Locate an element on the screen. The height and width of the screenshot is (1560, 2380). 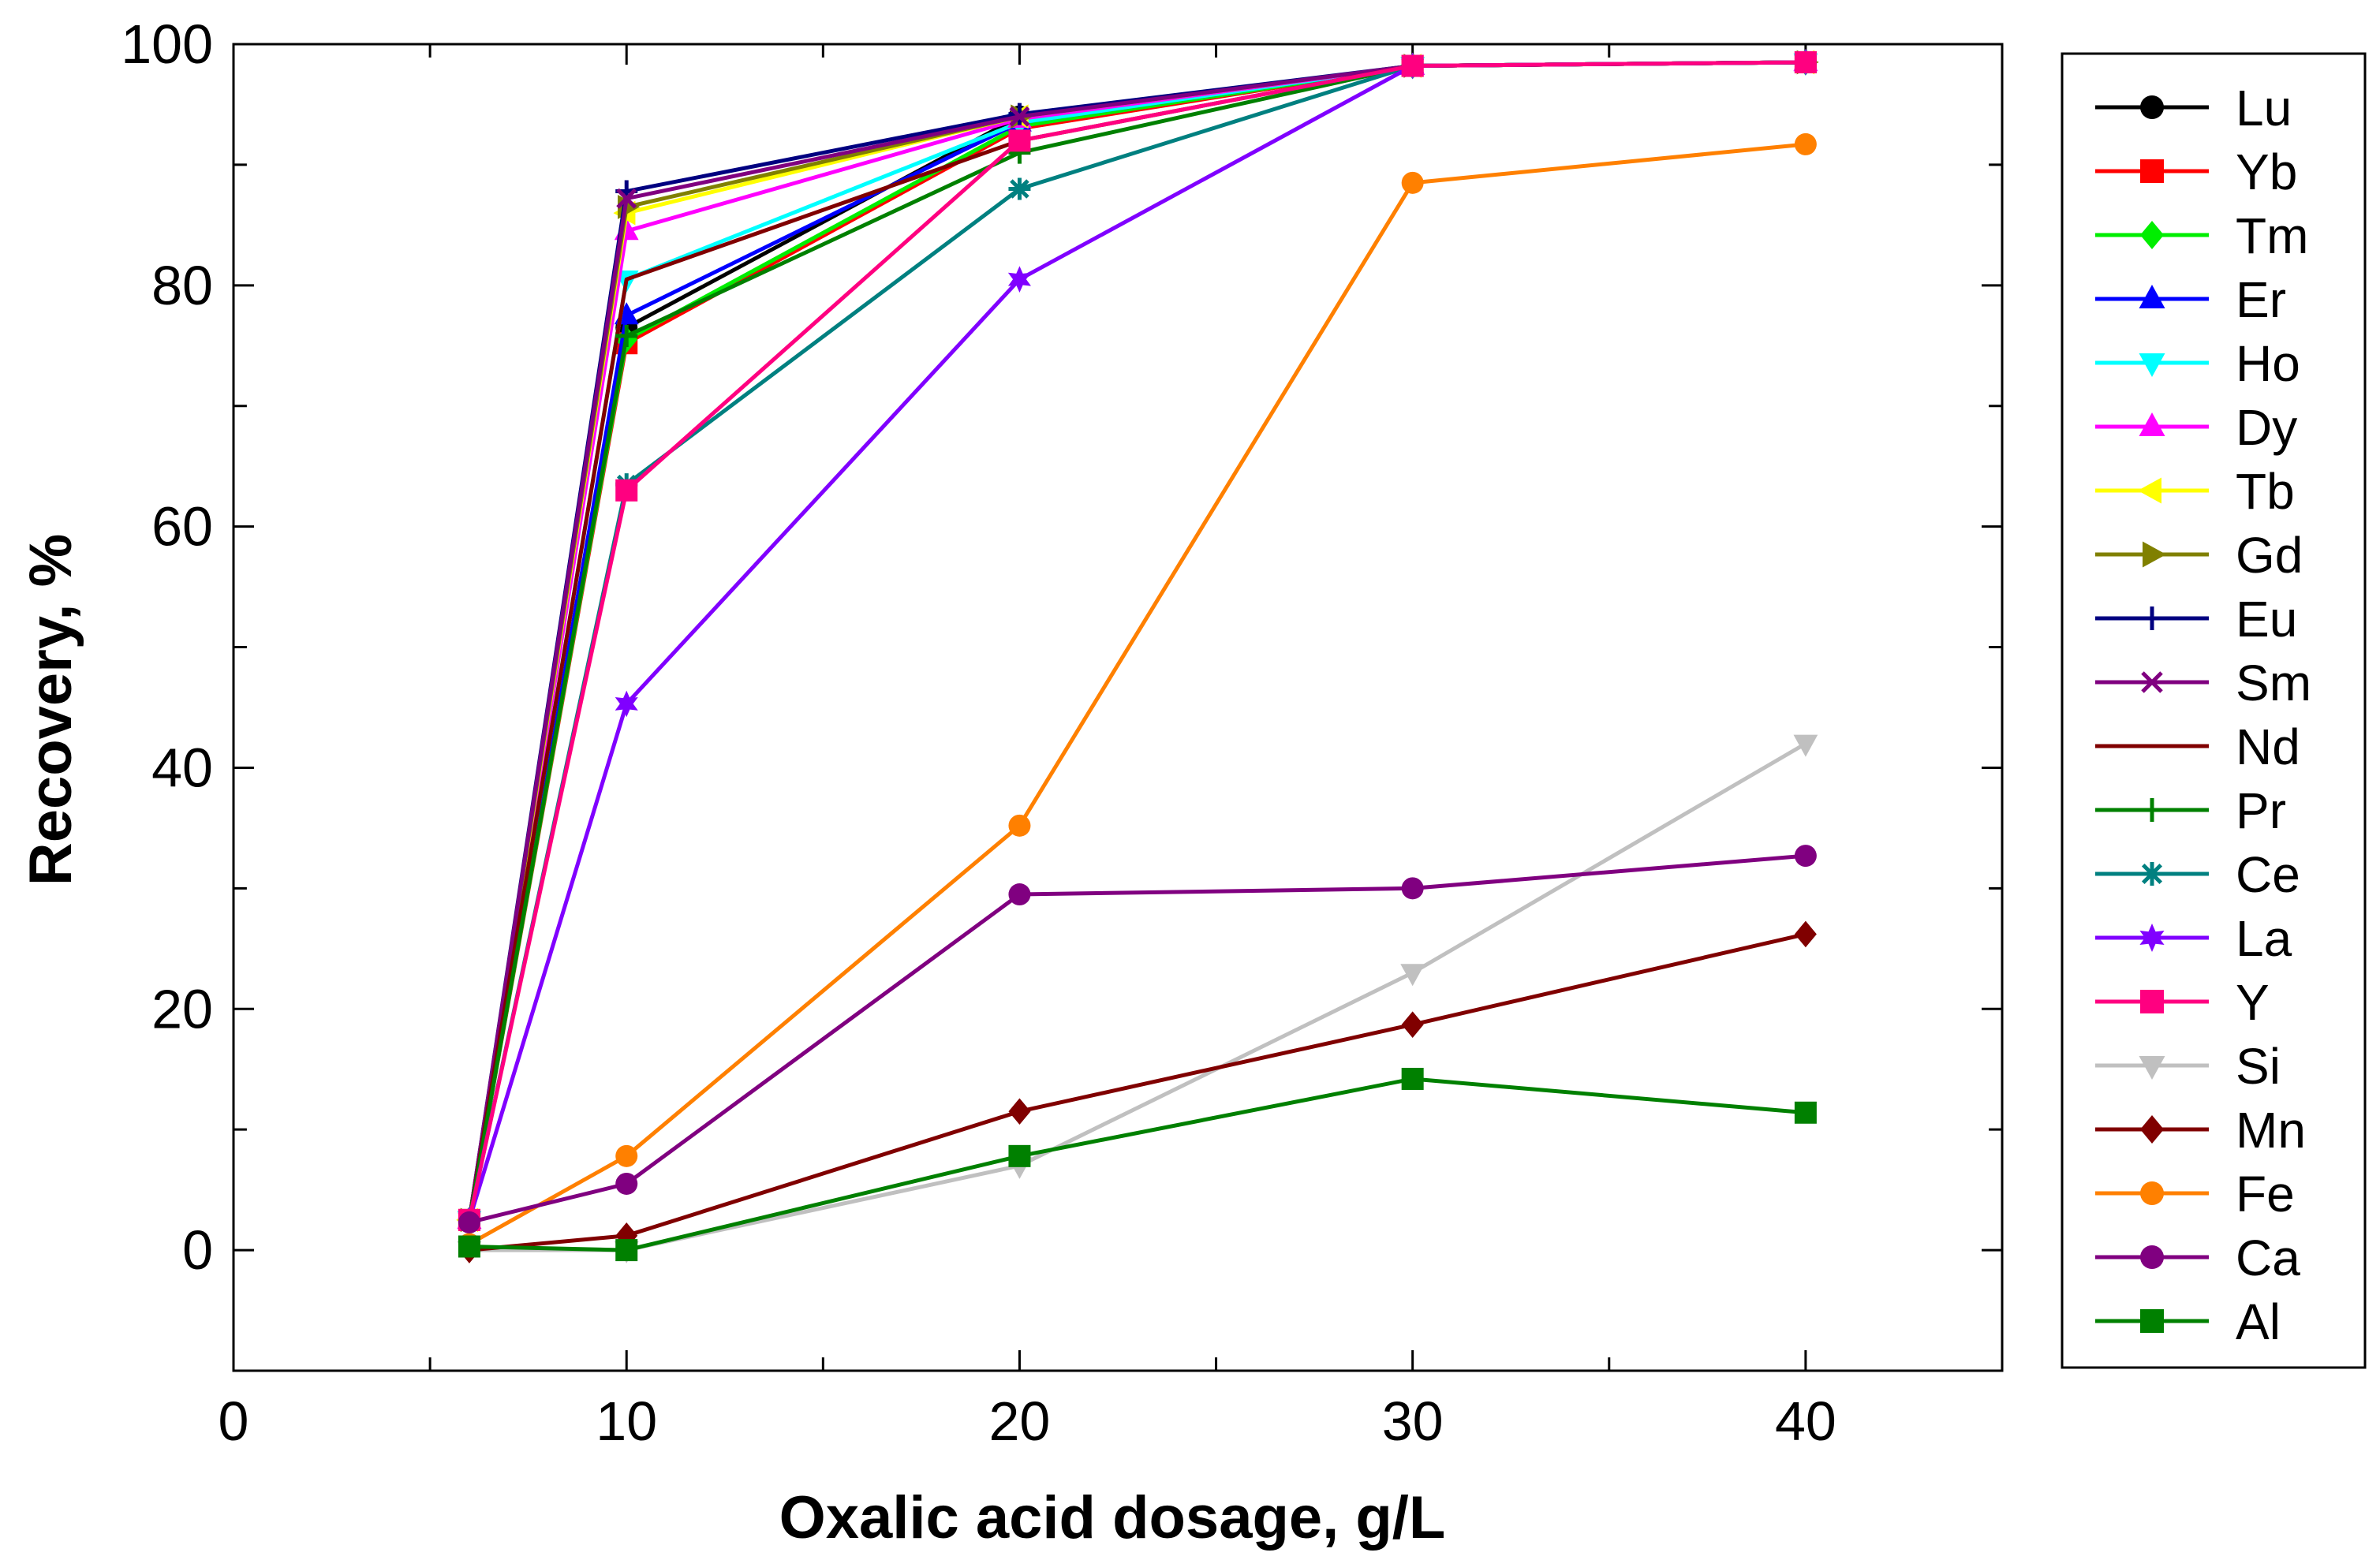
series-al is located at coordinates (1137, 1164).